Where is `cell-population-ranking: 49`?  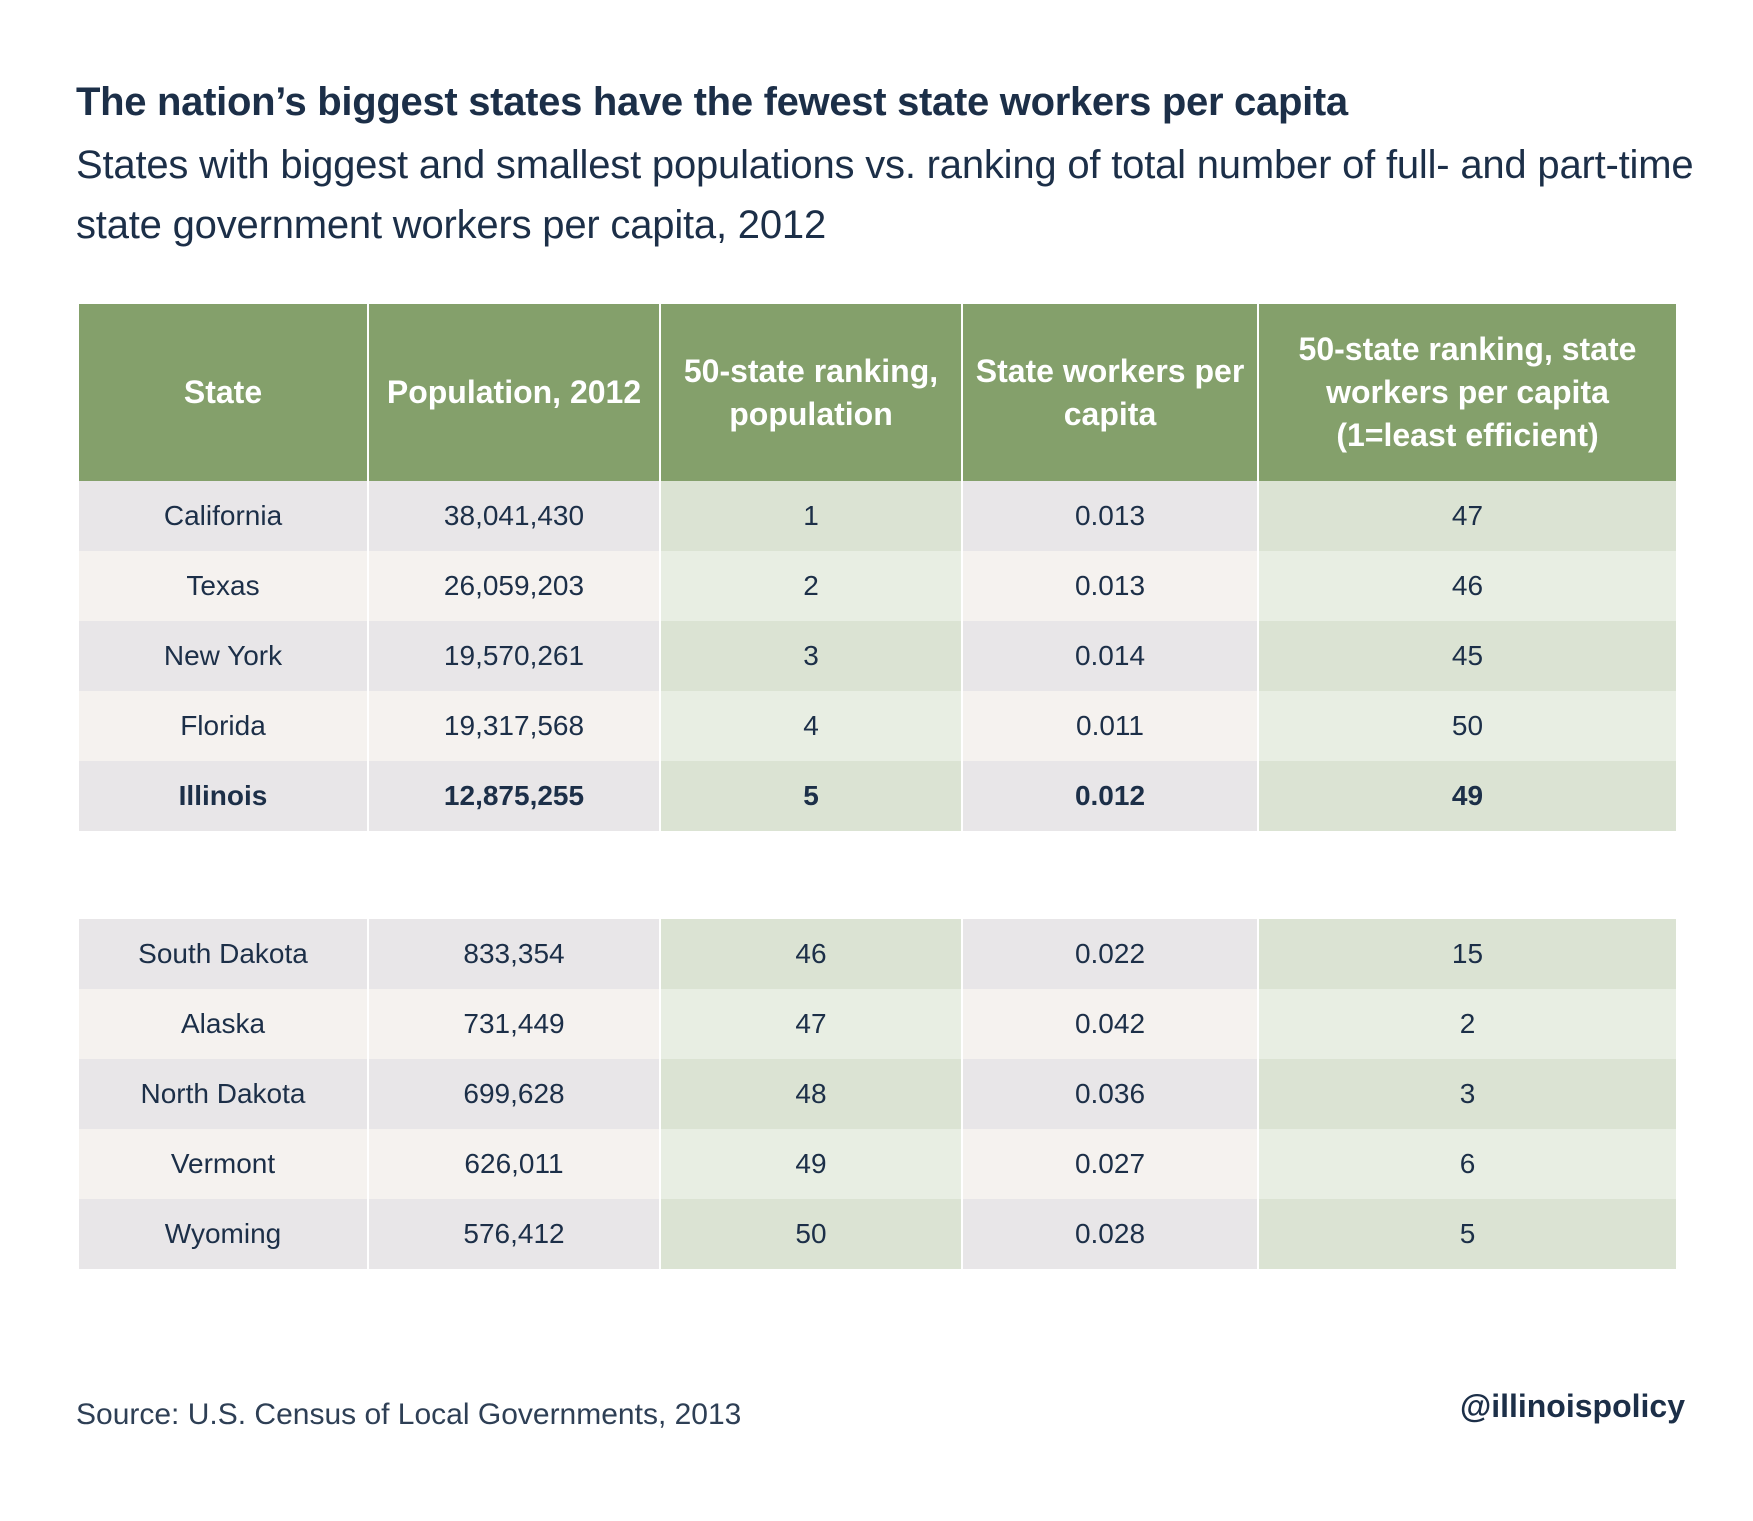 cell-population-ranking: 49 is located at coordinates (810, 1164).